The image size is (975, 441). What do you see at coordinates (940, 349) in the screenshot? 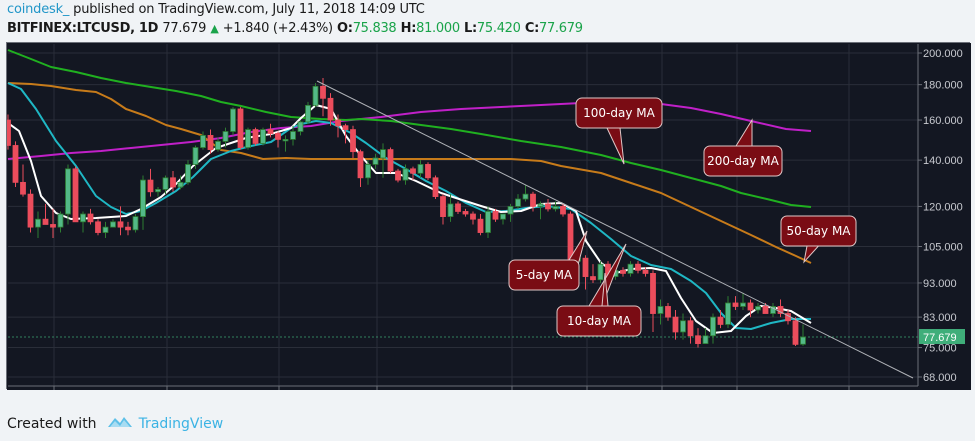
I see `price-axis-label: 75.000` at bounding box center [940, 349].